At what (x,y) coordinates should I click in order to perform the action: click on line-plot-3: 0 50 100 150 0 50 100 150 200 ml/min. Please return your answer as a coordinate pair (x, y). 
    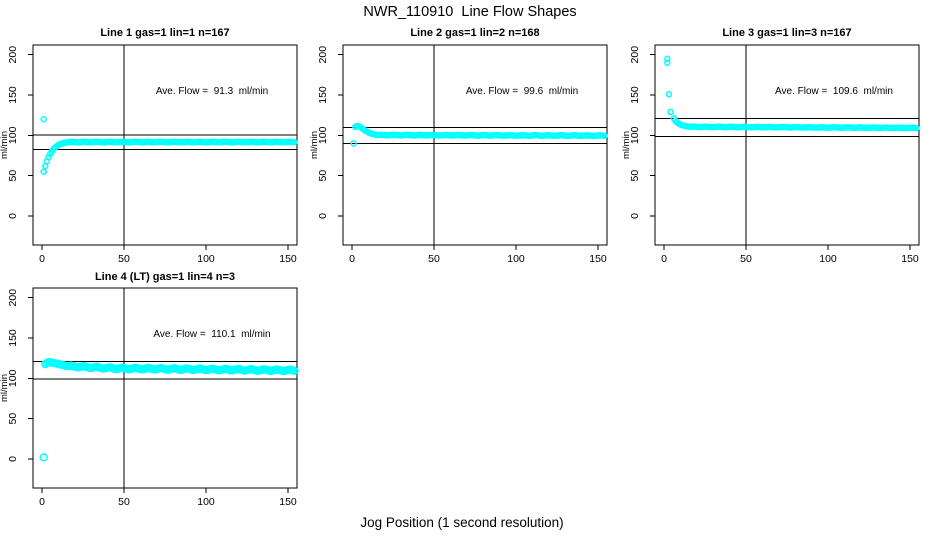
    Looking at the image, I should click on (771, 154).